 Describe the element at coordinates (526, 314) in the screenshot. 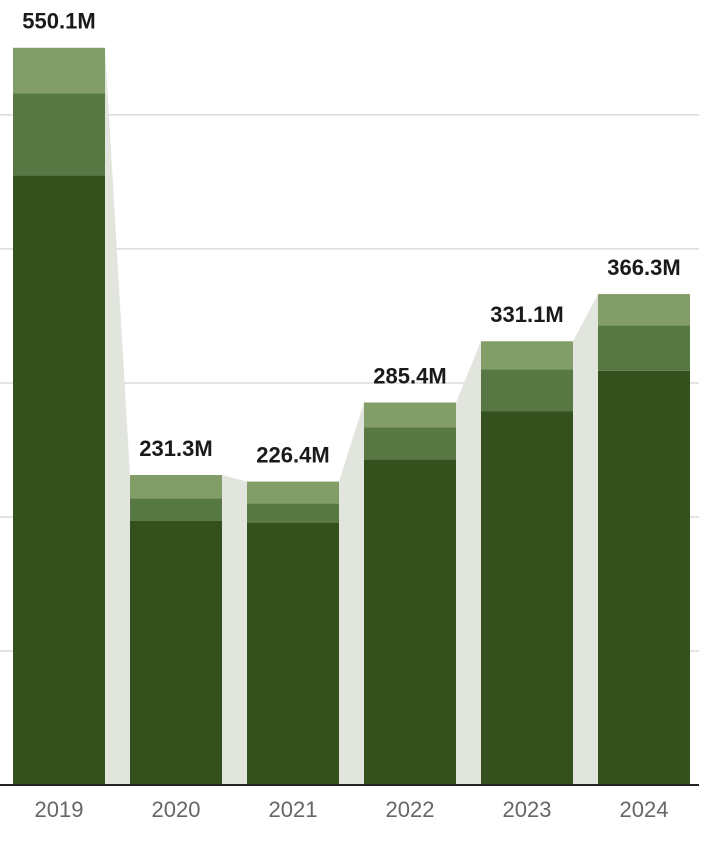

I see `total-label: 331.1M` at that location.